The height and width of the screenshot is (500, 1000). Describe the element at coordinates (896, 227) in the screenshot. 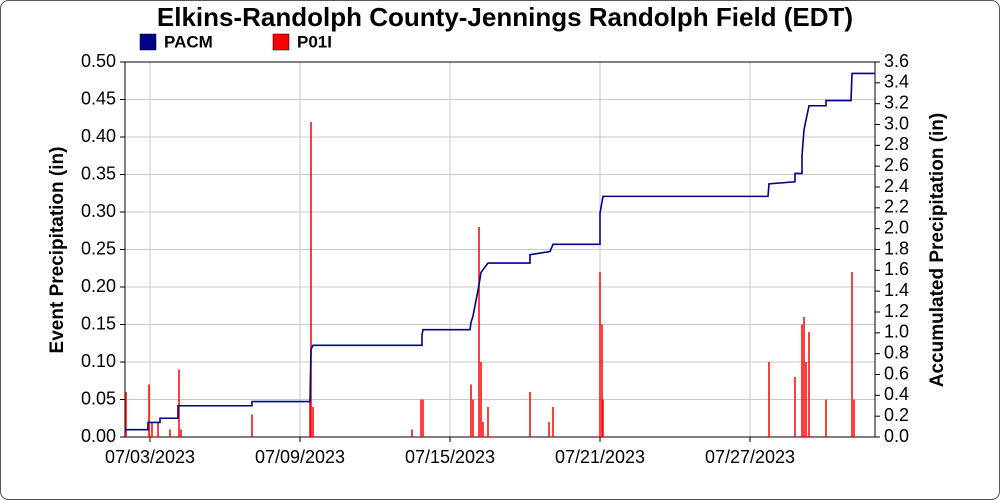

I see `y2-tick-label: 2.0` at that location.